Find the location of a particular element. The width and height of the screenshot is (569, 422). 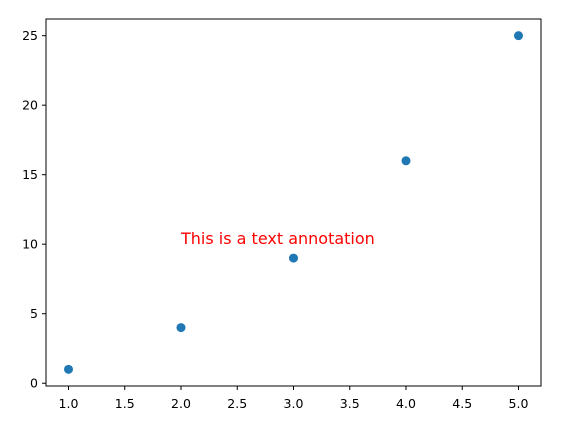

y-tick-label: 25 is located at coordinates (30, 35).